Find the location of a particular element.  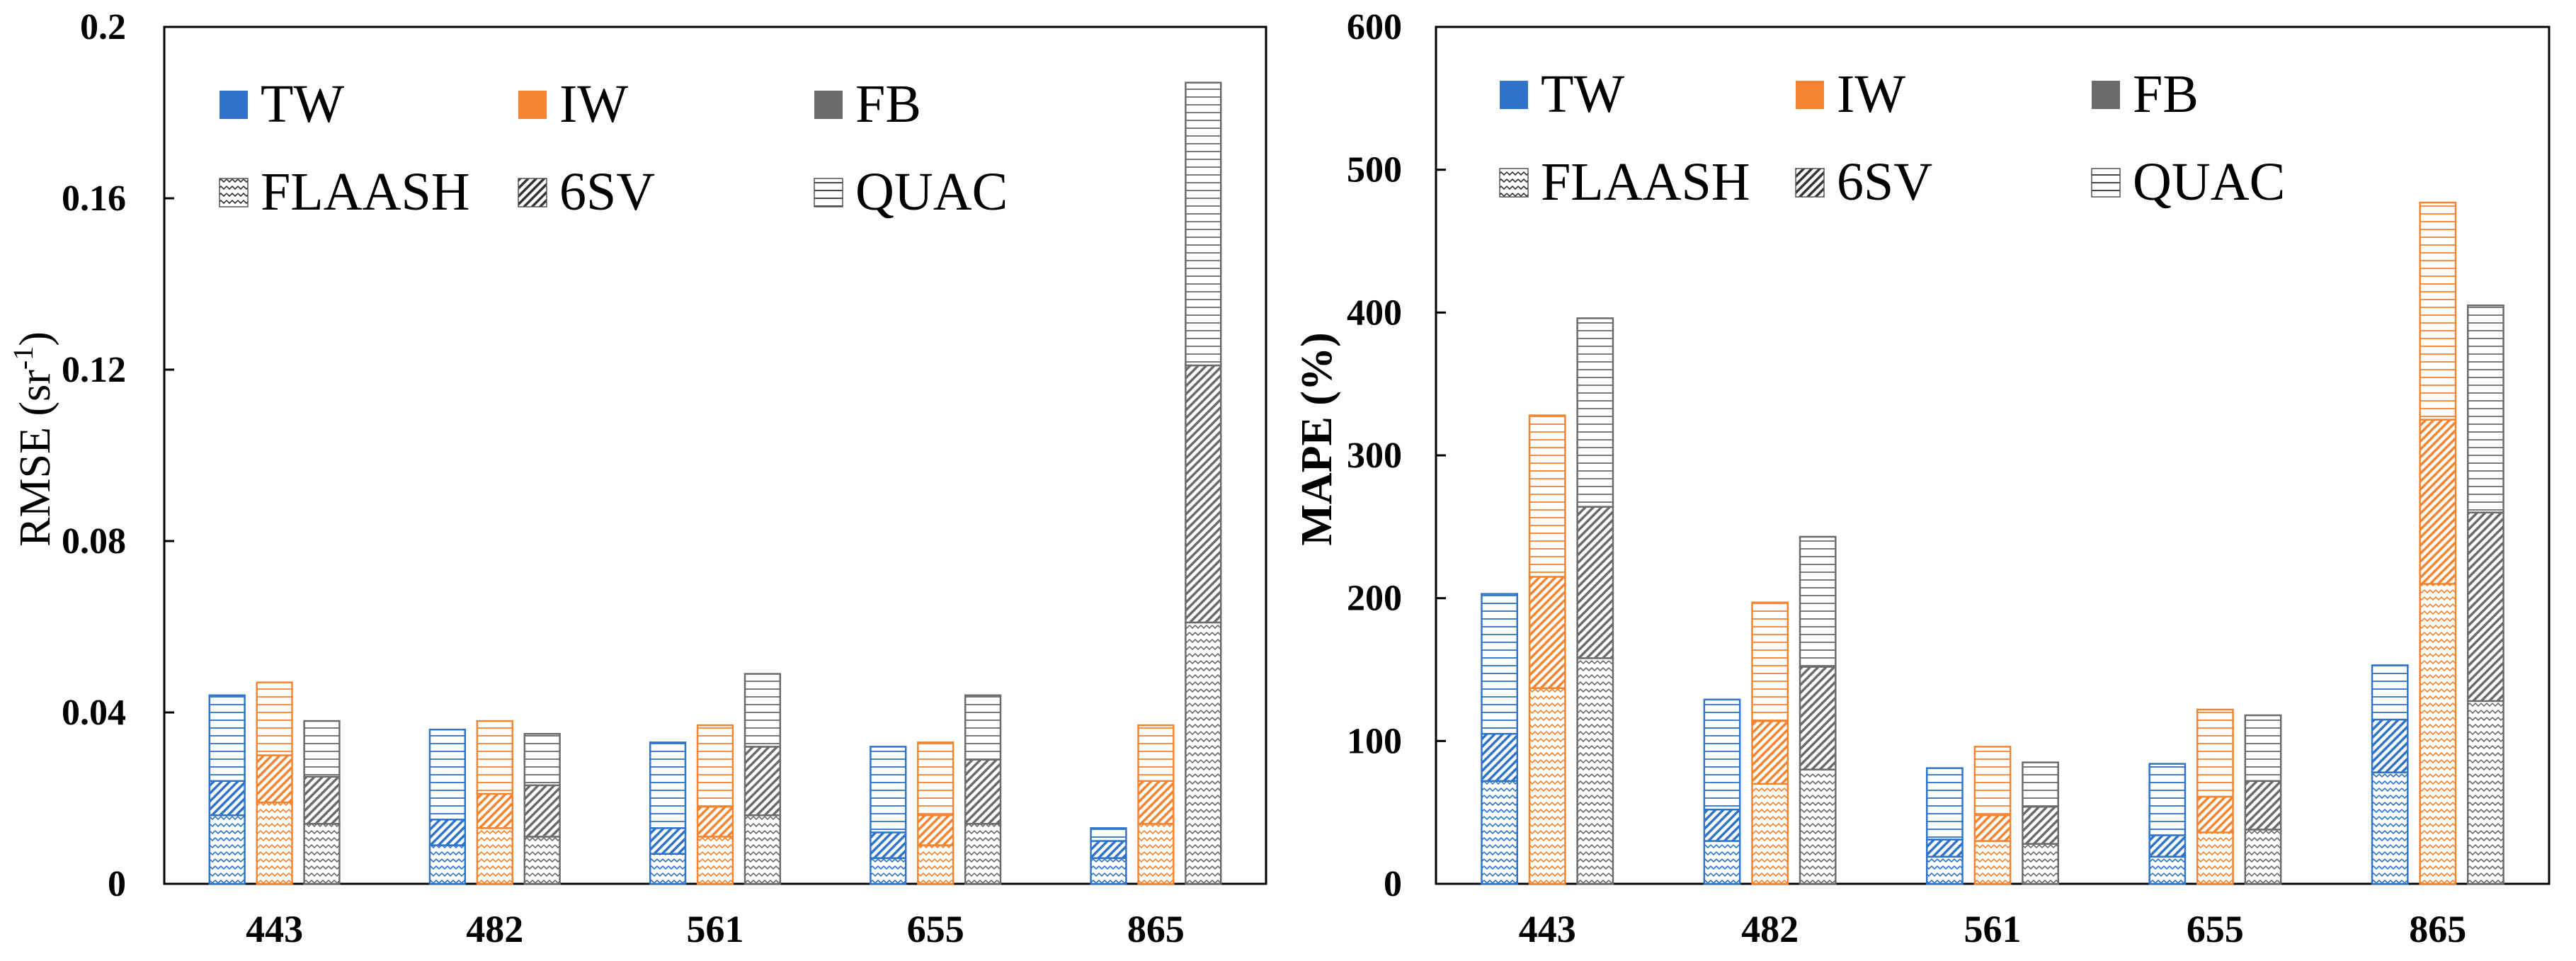

rmse-x-tick-label: 561 is located at coordinates (715, 929).